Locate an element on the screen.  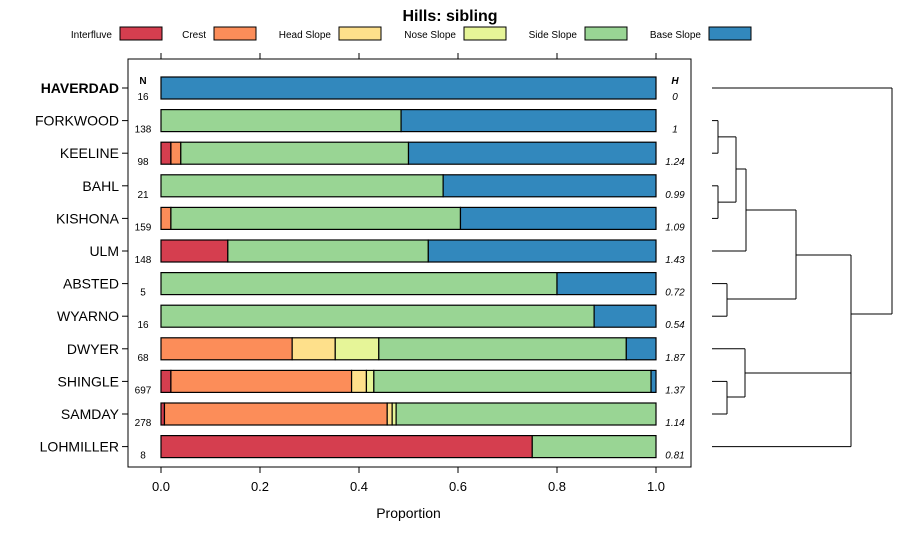
row-n-value: 138 is located at coordinates (143, 130).